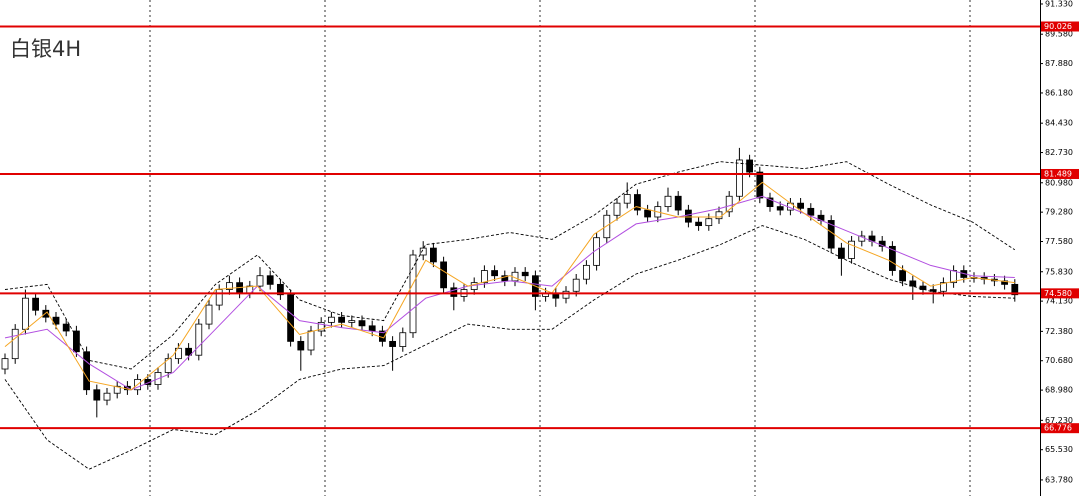 The width and height of the screenshot is (1080, 496). What do you see at coordinates (1059, 271) in the screenshot?
I see `y-tick-label: 75.830` at bounding box center [1059, 271].